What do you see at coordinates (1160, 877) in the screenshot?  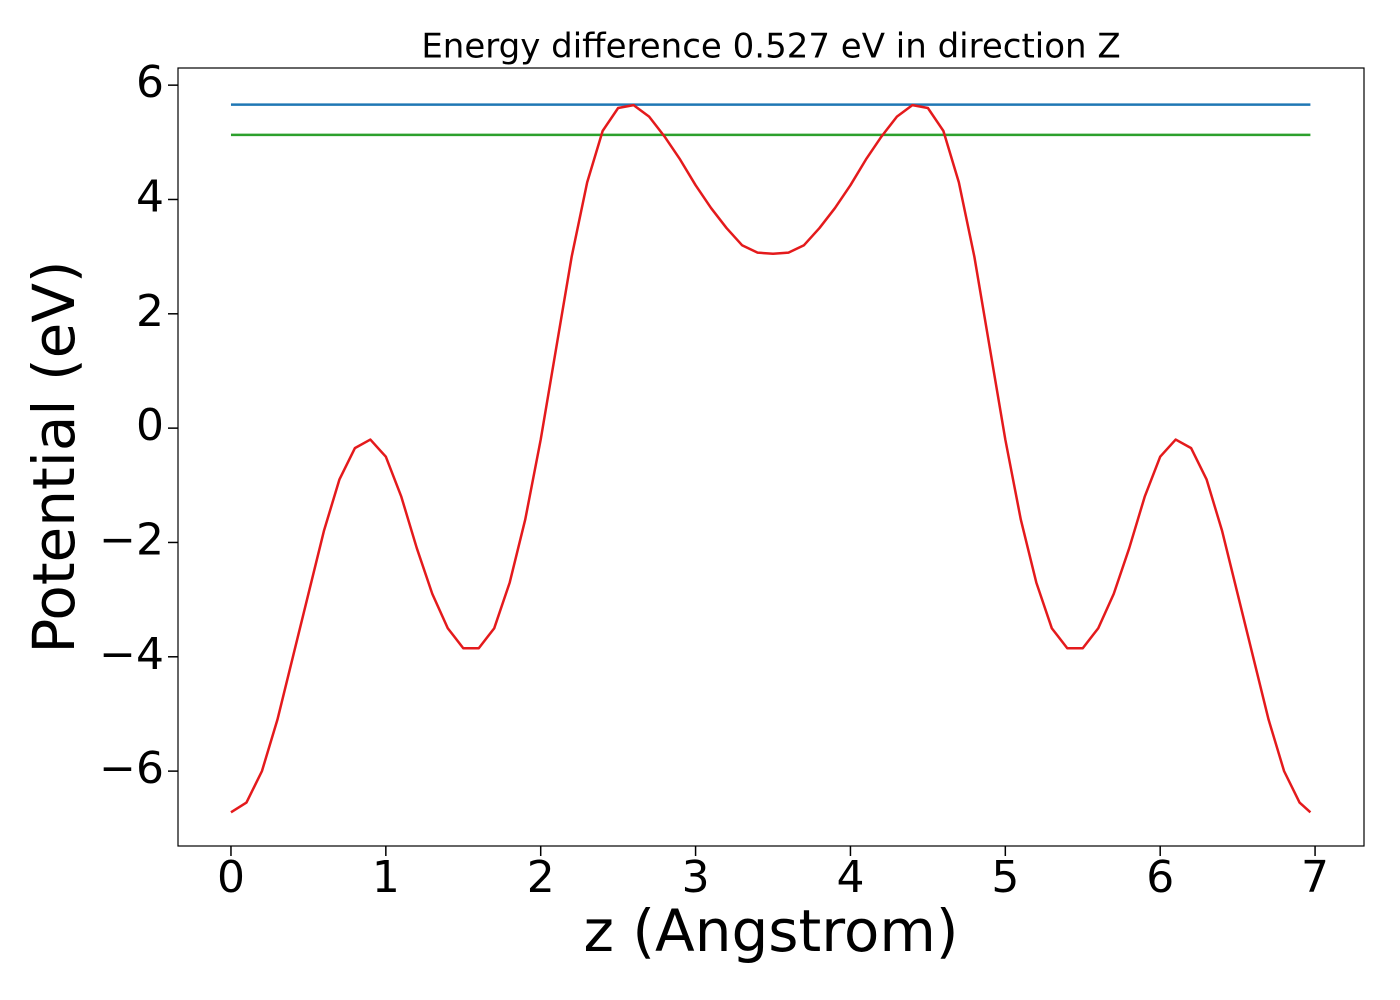 I see `x-tick-label: 6` at bounding box center [1160, 877].